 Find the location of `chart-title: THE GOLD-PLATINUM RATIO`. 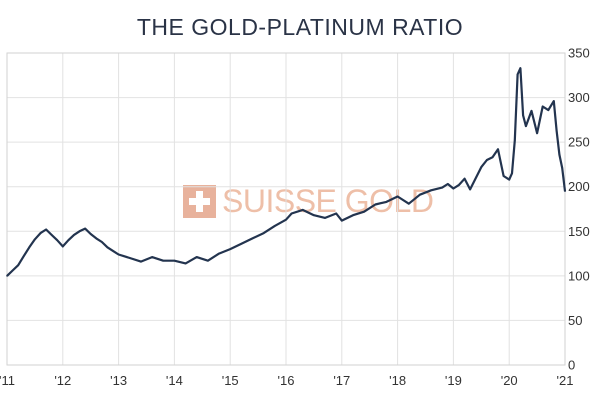

chart-title: THE GOLD-PLATINUM RATIO is located at coordinates (300, 27).